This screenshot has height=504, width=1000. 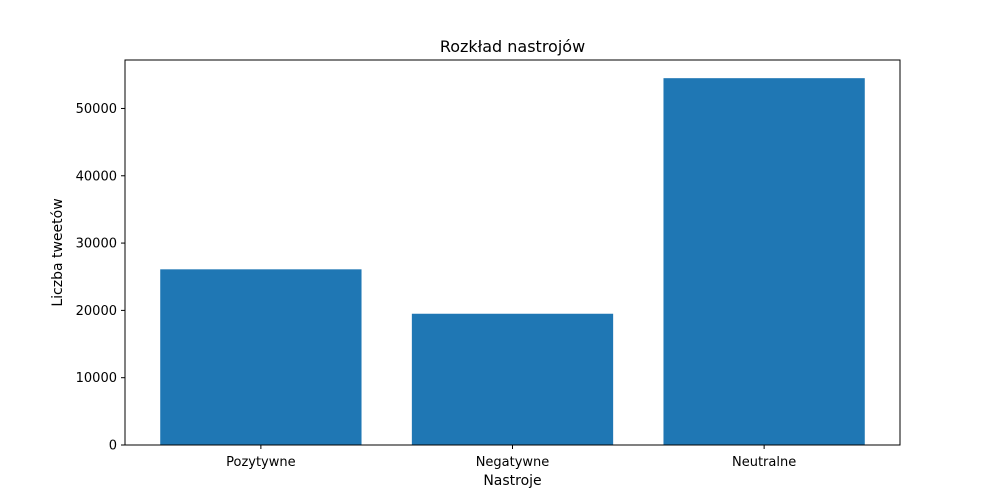 I want to click on y-axis: 0 10000 20000 30000 40000 50000, so click(x=100, y=278).